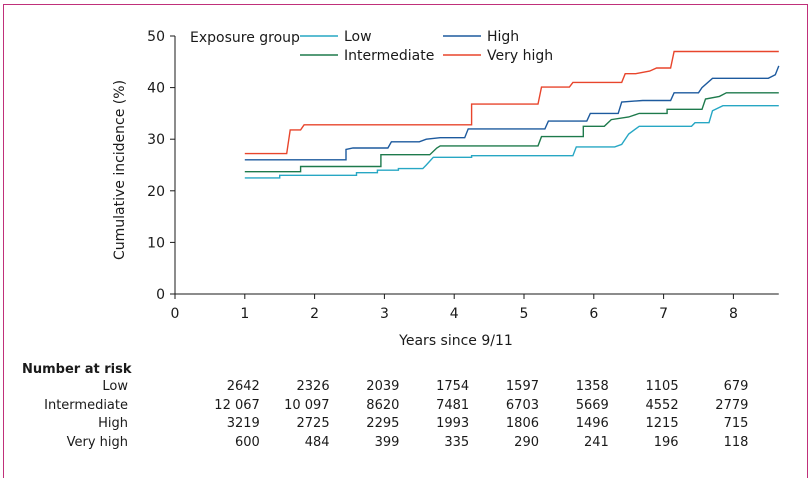  Describe the element at coordinates (522, 405) in the screenshot. I see `risk-value: 6703` at that location.